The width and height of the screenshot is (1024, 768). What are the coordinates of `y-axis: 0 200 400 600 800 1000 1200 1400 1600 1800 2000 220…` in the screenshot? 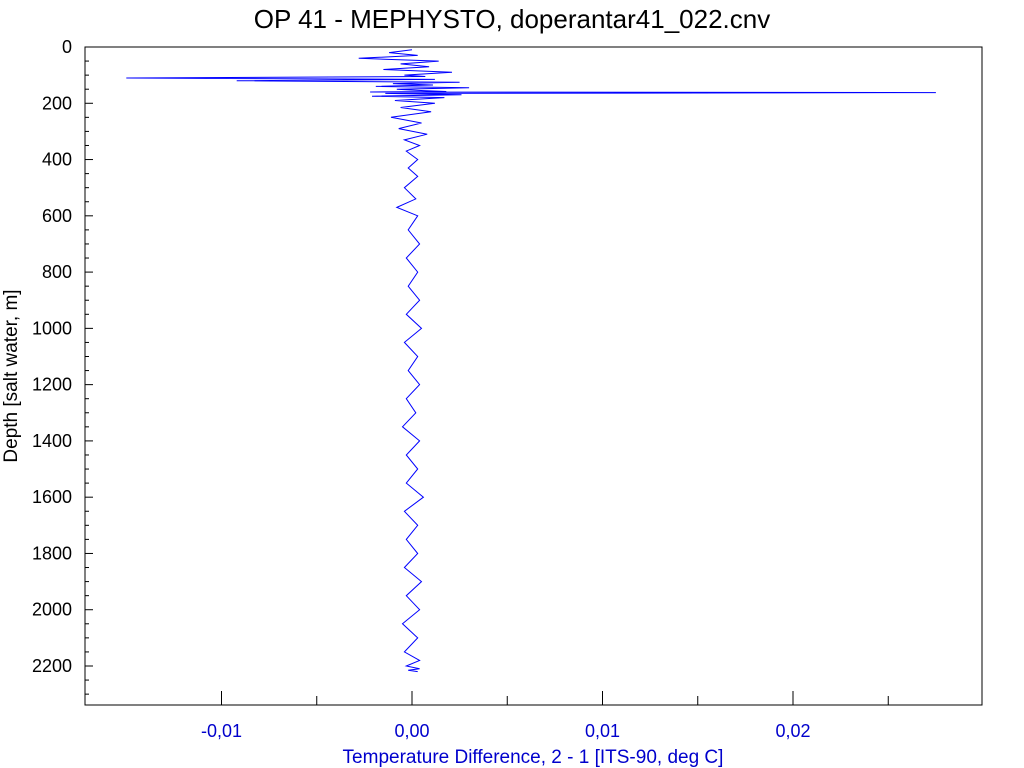 It's located at (62, 366).